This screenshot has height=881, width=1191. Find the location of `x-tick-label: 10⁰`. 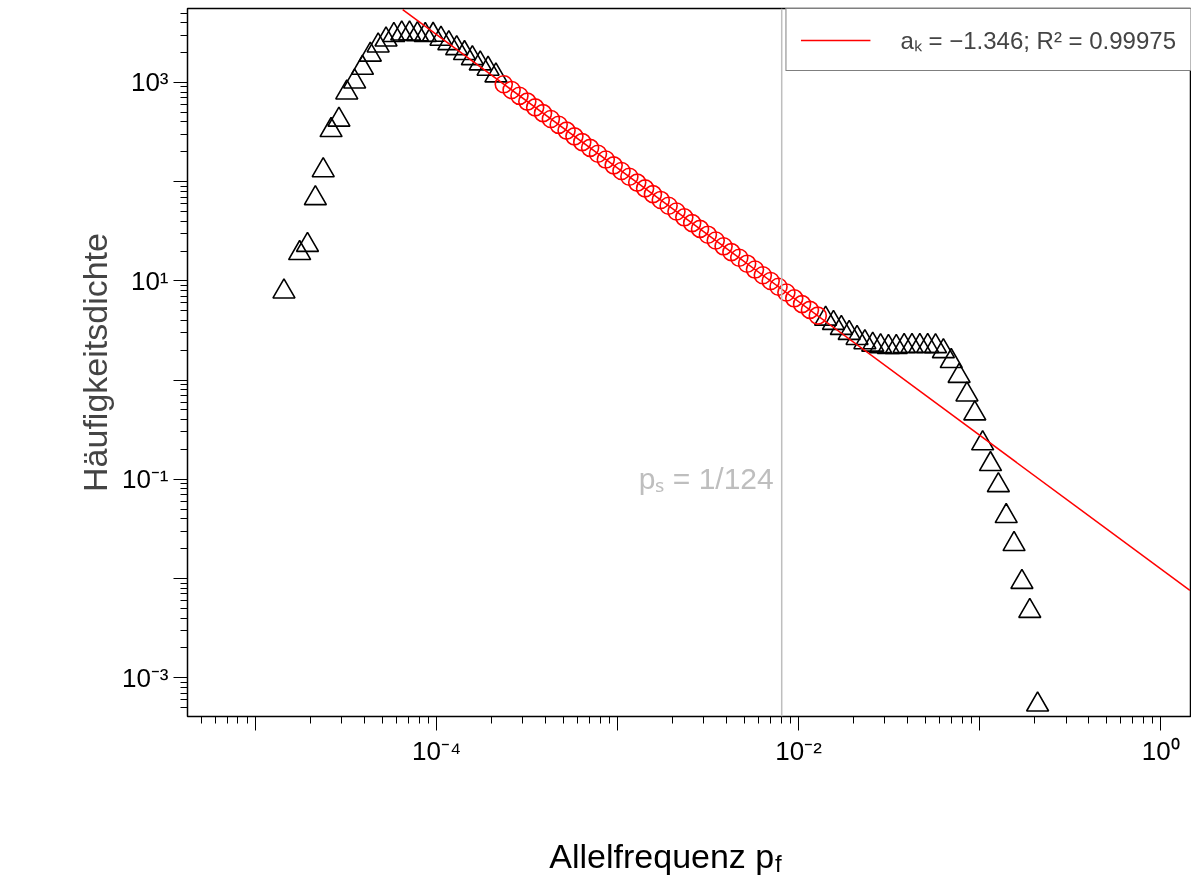

x-tick-label: 10⁰ is located at coordinates (1160, 750).